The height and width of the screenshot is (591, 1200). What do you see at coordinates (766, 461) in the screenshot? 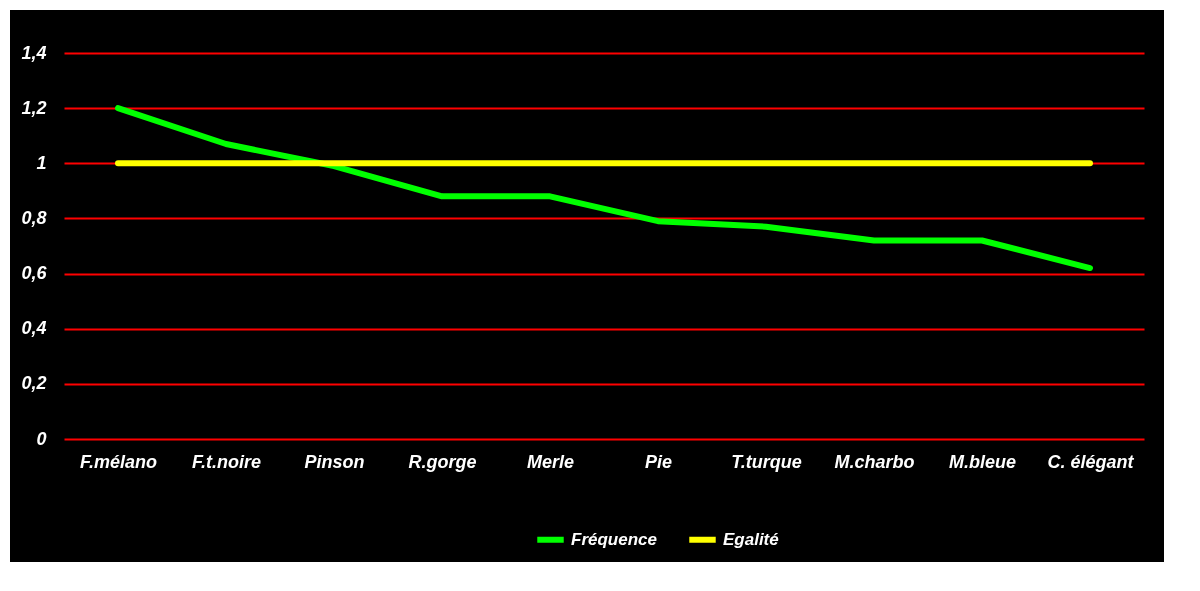
I see `x-tick-label: T.turque` at bounding box center [766, 461].